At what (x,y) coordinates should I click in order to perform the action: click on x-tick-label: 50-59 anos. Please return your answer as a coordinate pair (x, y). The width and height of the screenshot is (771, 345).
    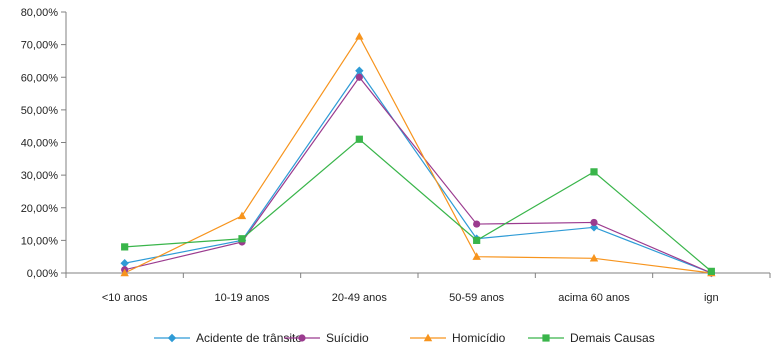
    Looking at the image, I should click on (477, 298).